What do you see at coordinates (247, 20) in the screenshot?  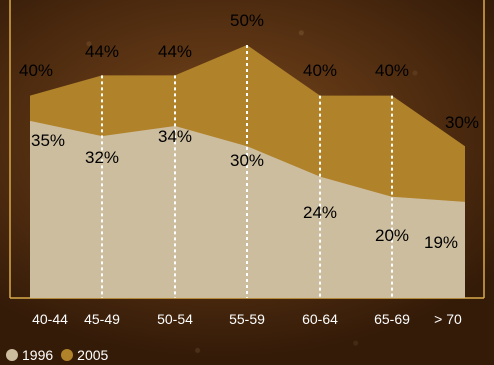 I see `data-label-2005-3: 50%` at bounding box center [247, 20].